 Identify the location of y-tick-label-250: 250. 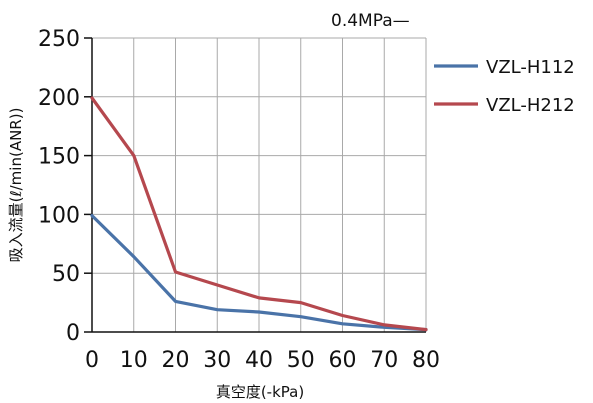
(59, 39).